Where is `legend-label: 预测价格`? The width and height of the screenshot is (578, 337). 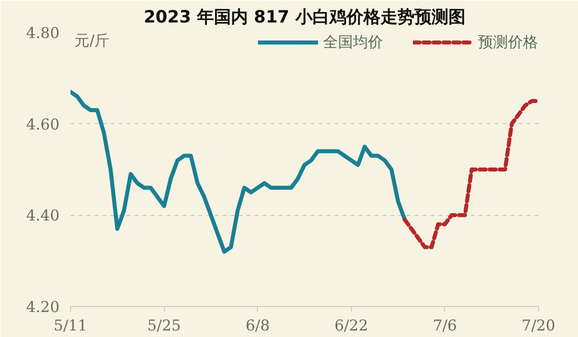
legend-label: 预测价格 is located at coordinates (508, 42).